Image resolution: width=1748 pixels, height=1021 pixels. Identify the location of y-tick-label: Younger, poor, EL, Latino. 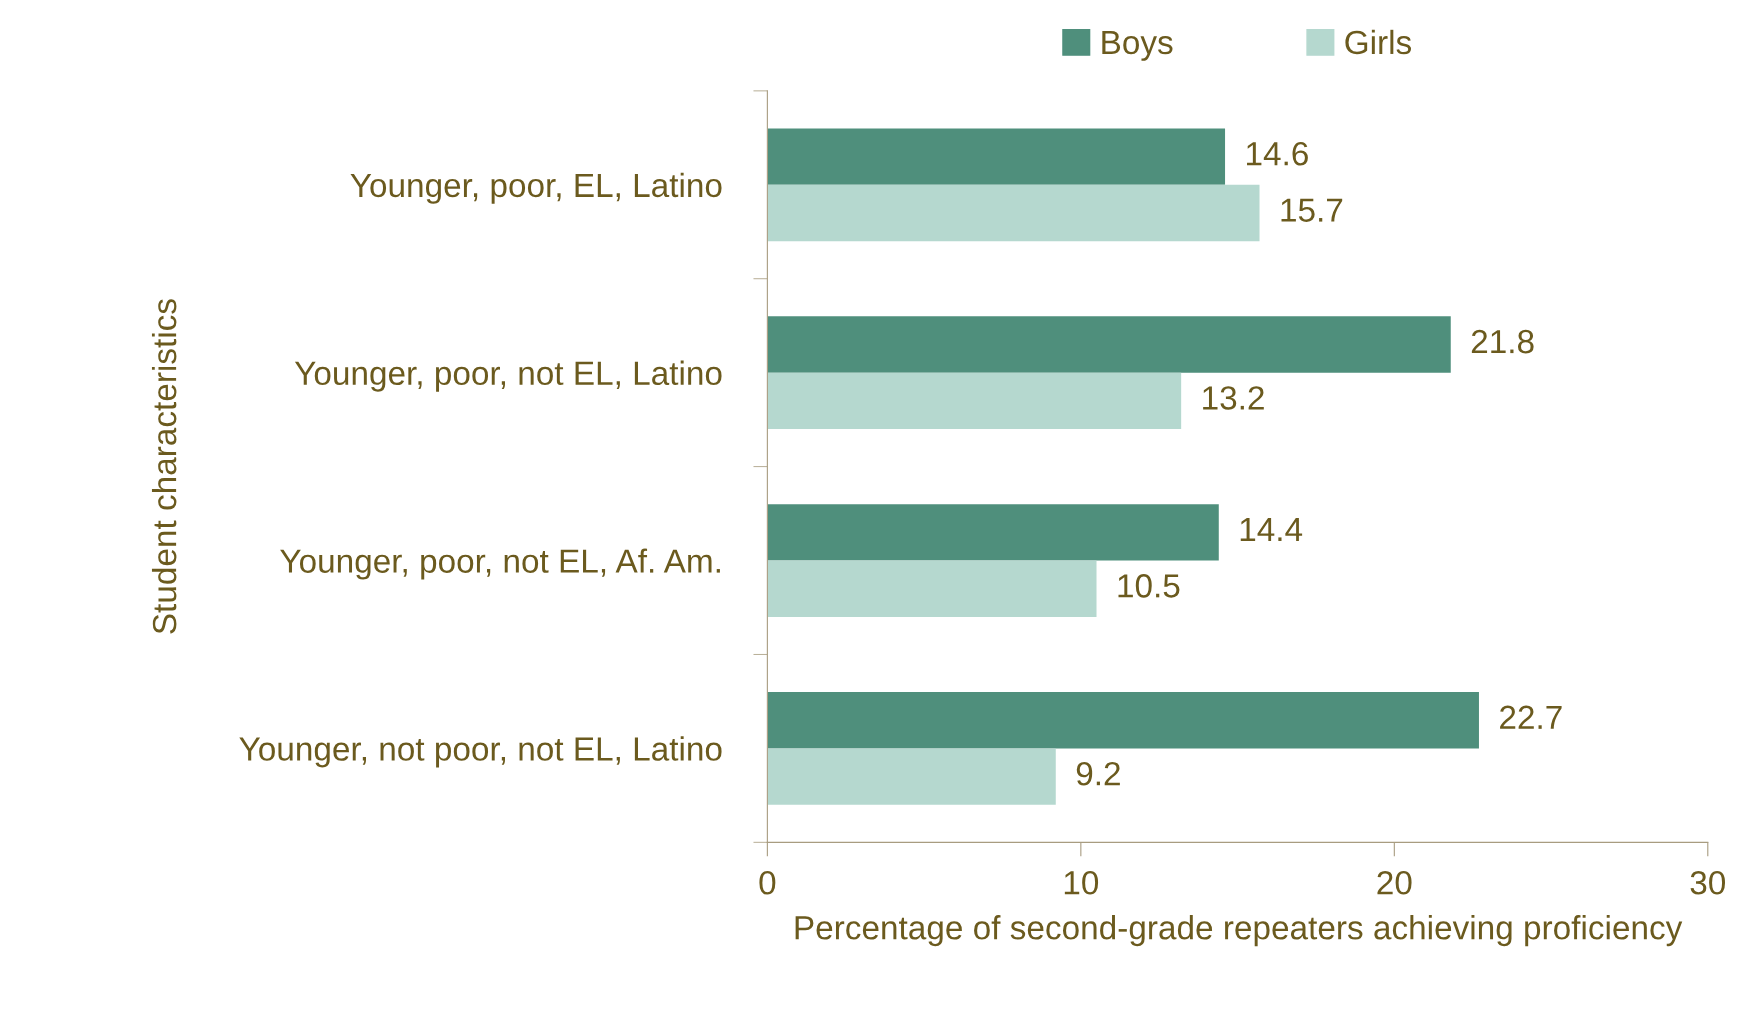
(536, 188).